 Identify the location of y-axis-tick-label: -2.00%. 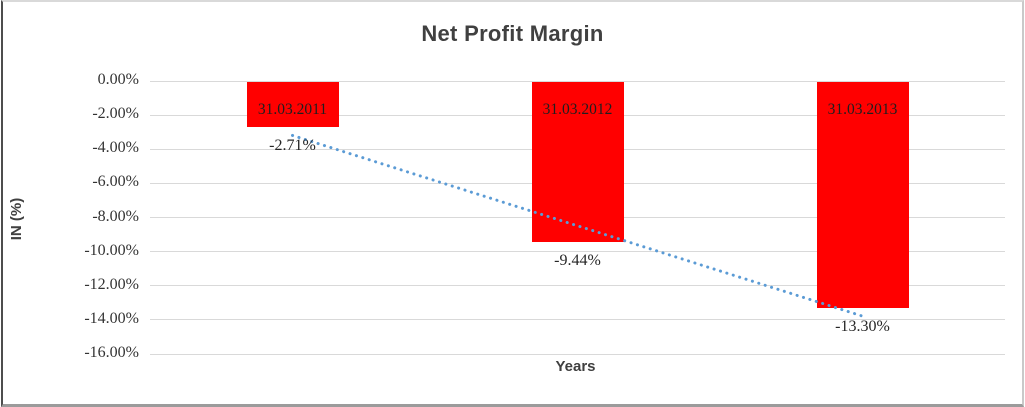
(115, 114).